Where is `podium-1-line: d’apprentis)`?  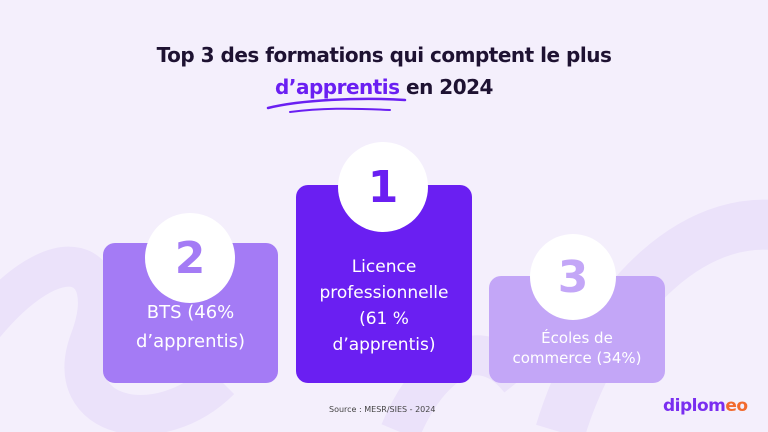 podium-1-line: d’apprentis) is located at coordinates (384, 345).